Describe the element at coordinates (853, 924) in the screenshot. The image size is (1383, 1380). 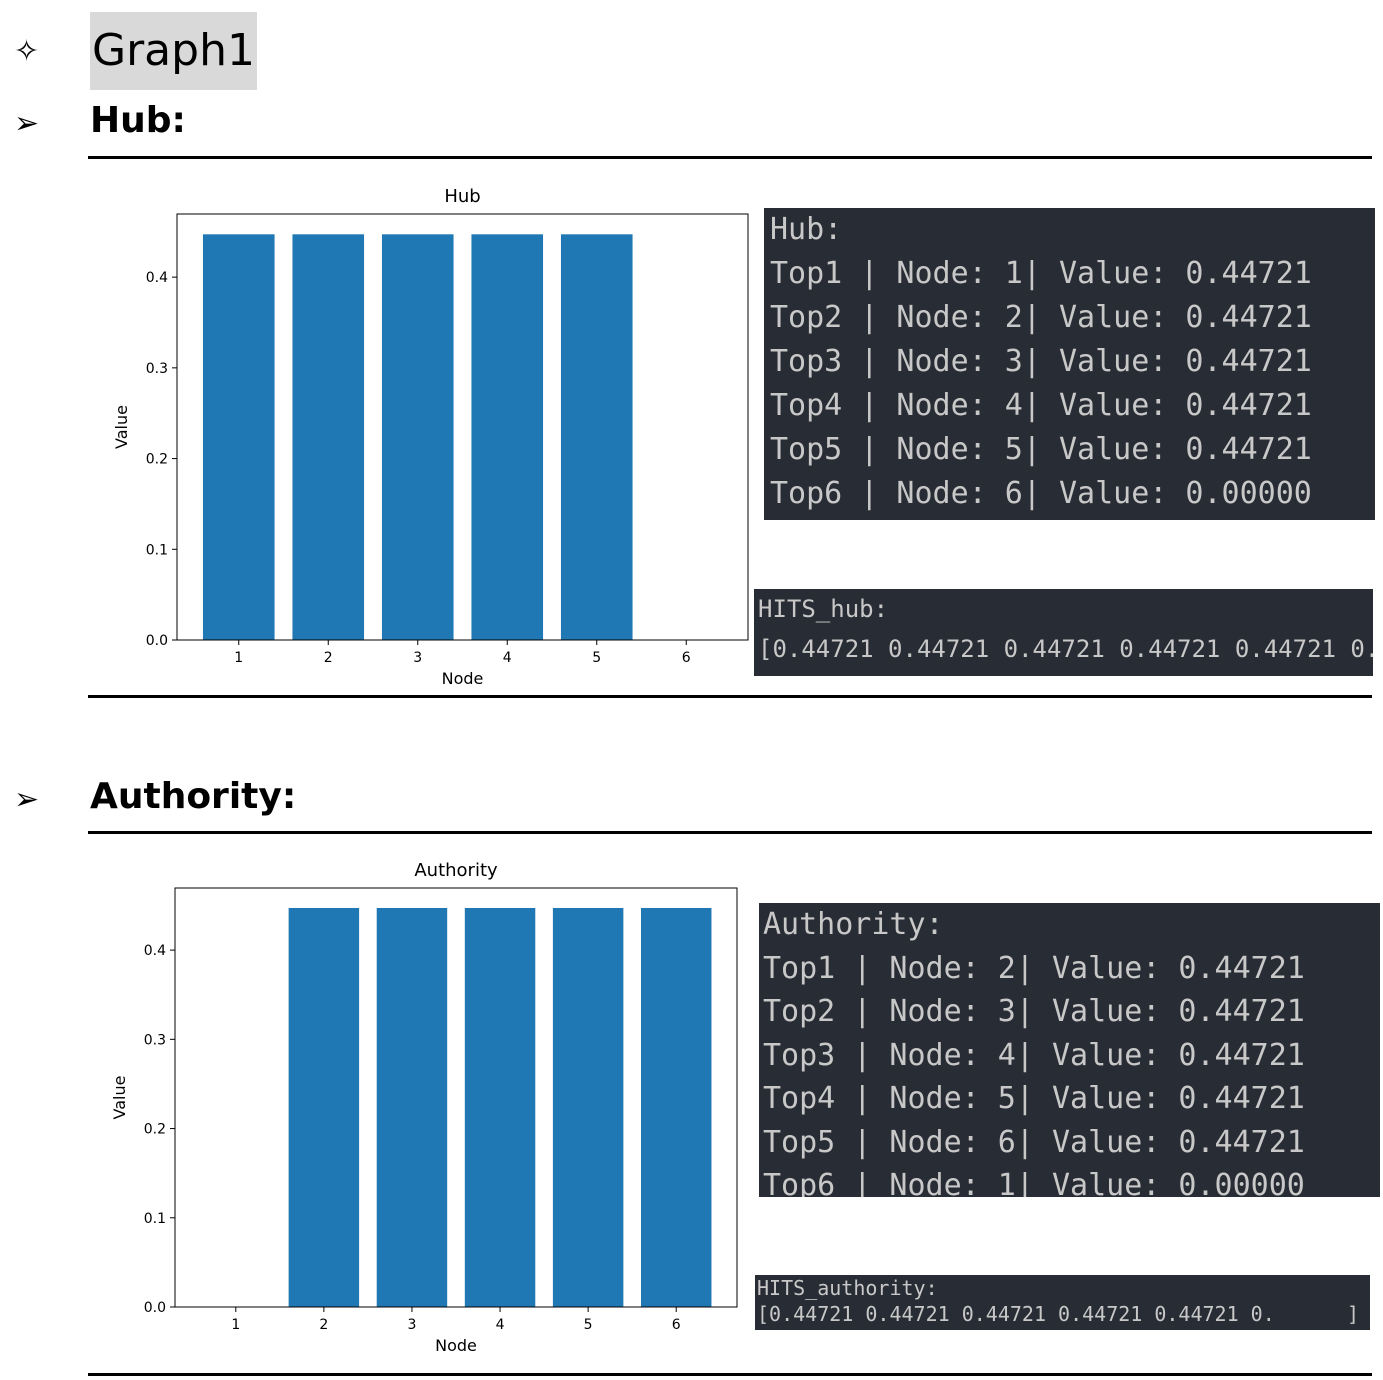
I see `console-line: Authority:` at that location.